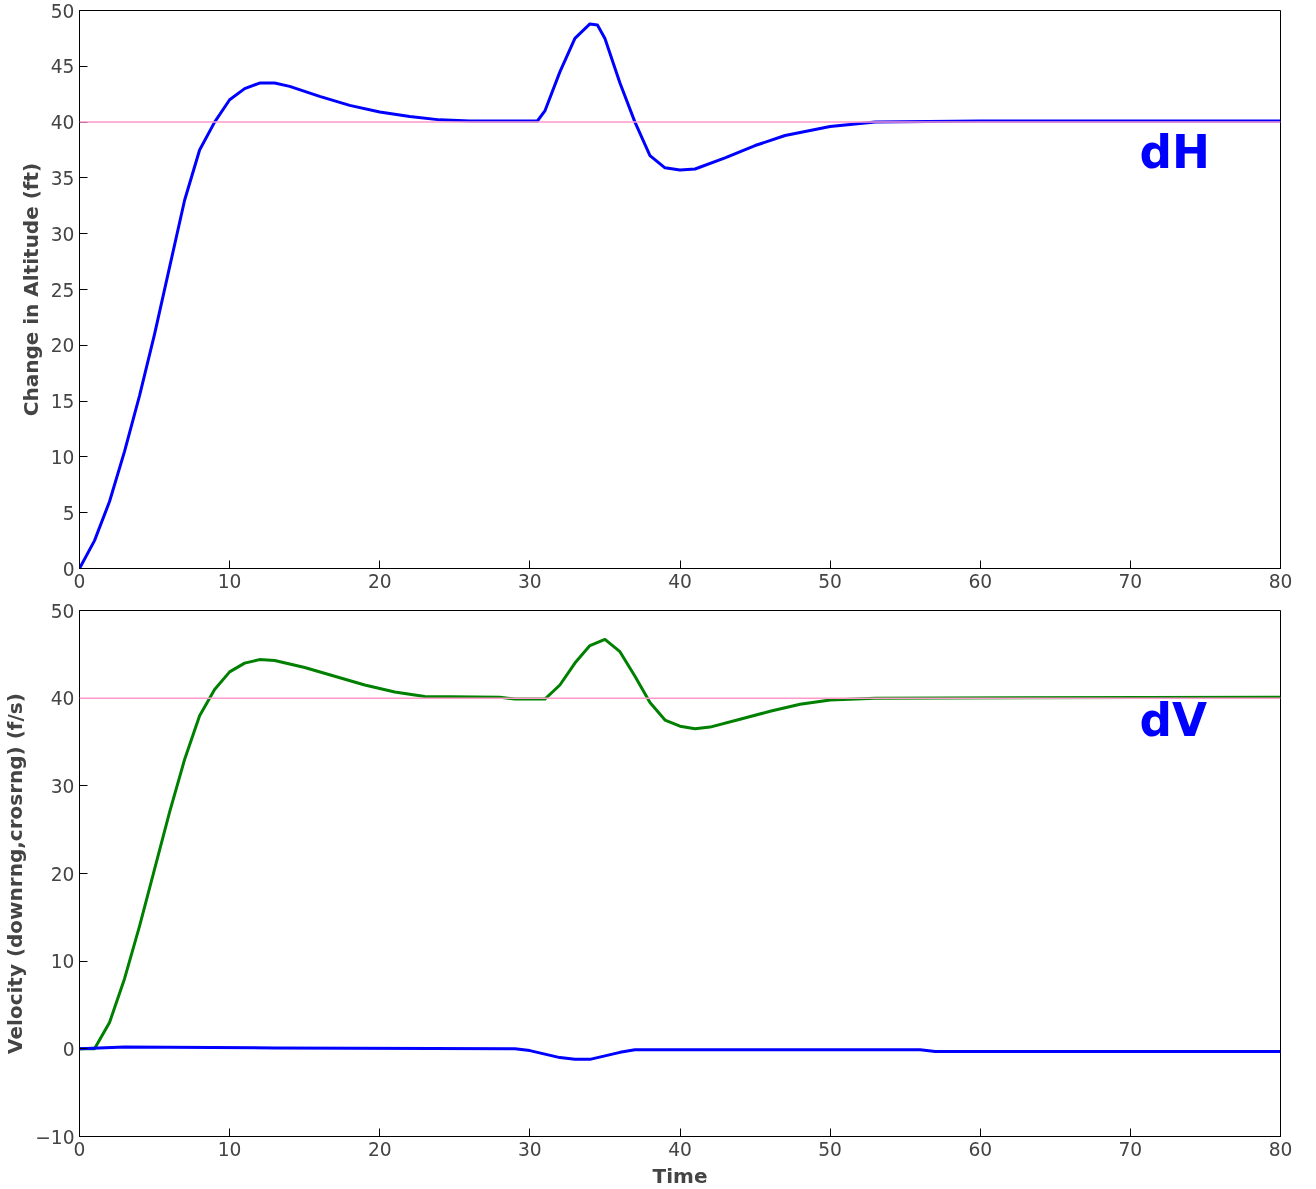 Image resolution: width=1316 pixels, height=1189 pixels. What do you see at coordinates (62, 290) in the screenshot?
I see `y-tick-label: 25` at bounding box center [62, 290].